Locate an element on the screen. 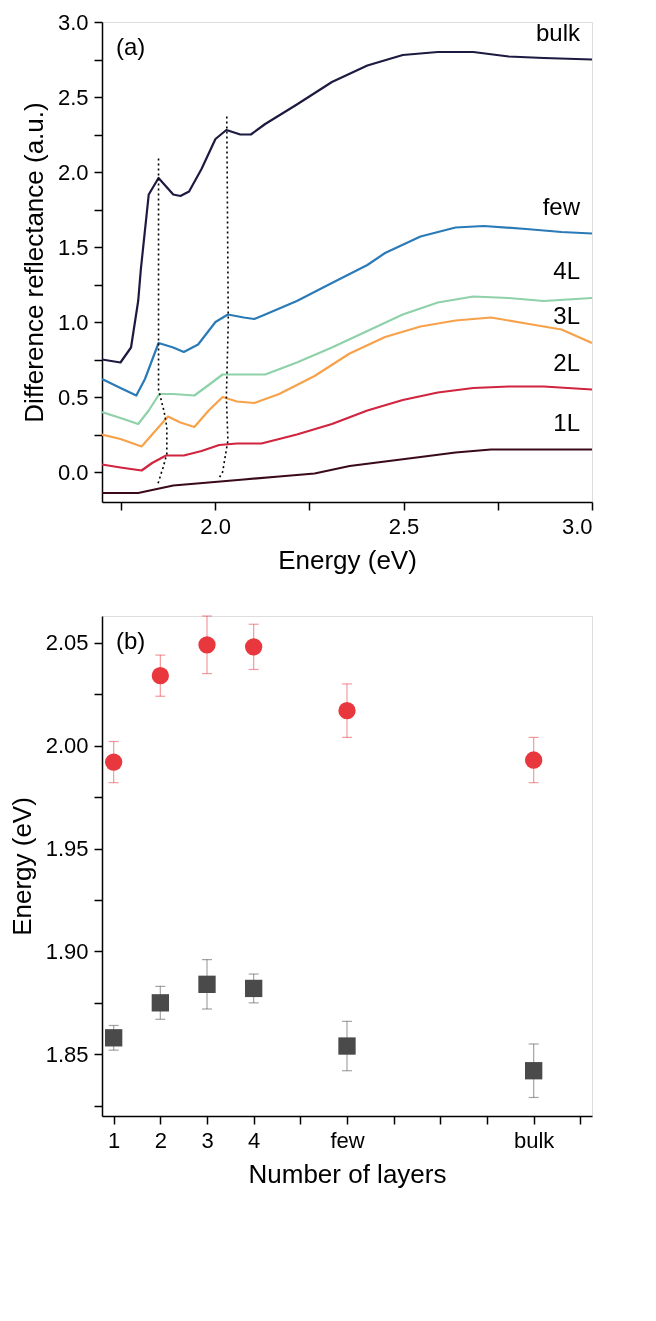 Image resolution: width=656 pixels, height=1321 pixels. y-axis-title: Difference reflectance (a.u.) is located at coordinates (33, 262).